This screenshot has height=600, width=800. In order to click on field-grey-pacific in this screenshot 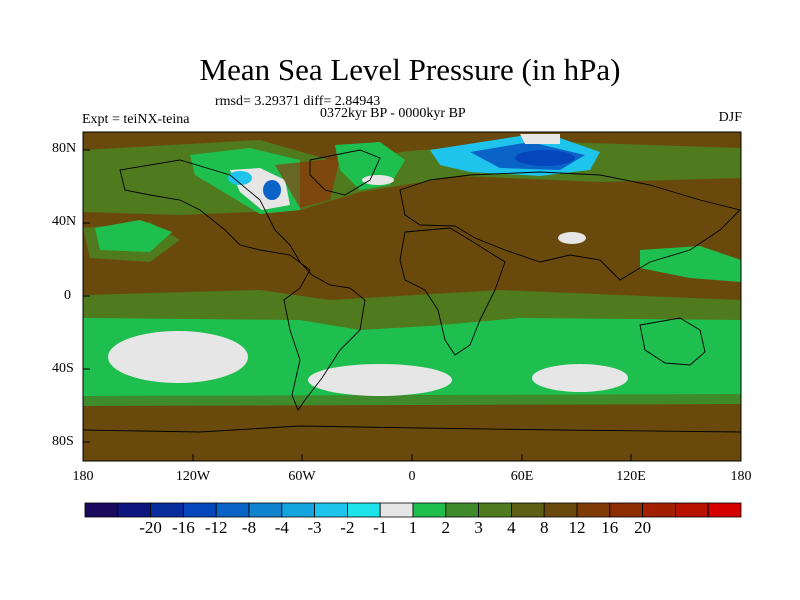, I will do `click(178, 357)`.